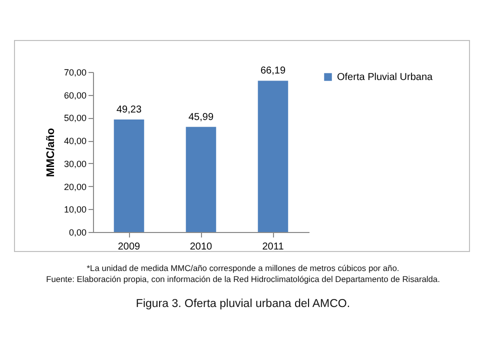  What do you see at coordinates (273, 71) in the screenshot?
I see `data-label: 66,19` at bounding box center [273, 71].